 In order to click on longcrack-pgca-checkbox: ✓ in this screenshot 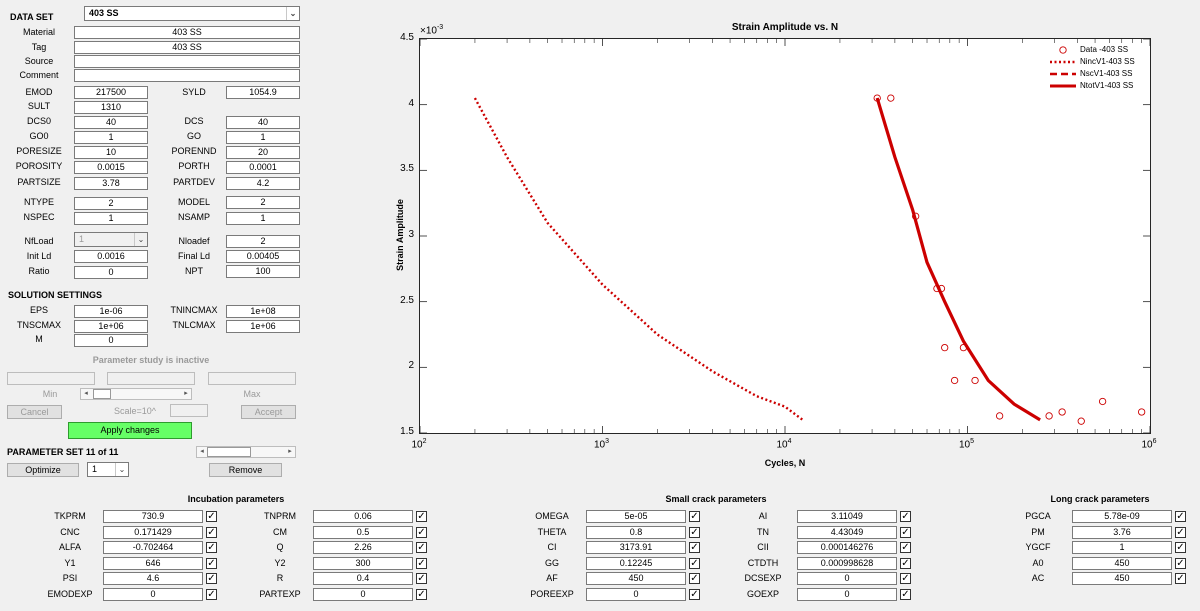, I will do `click(1180, 516)`.